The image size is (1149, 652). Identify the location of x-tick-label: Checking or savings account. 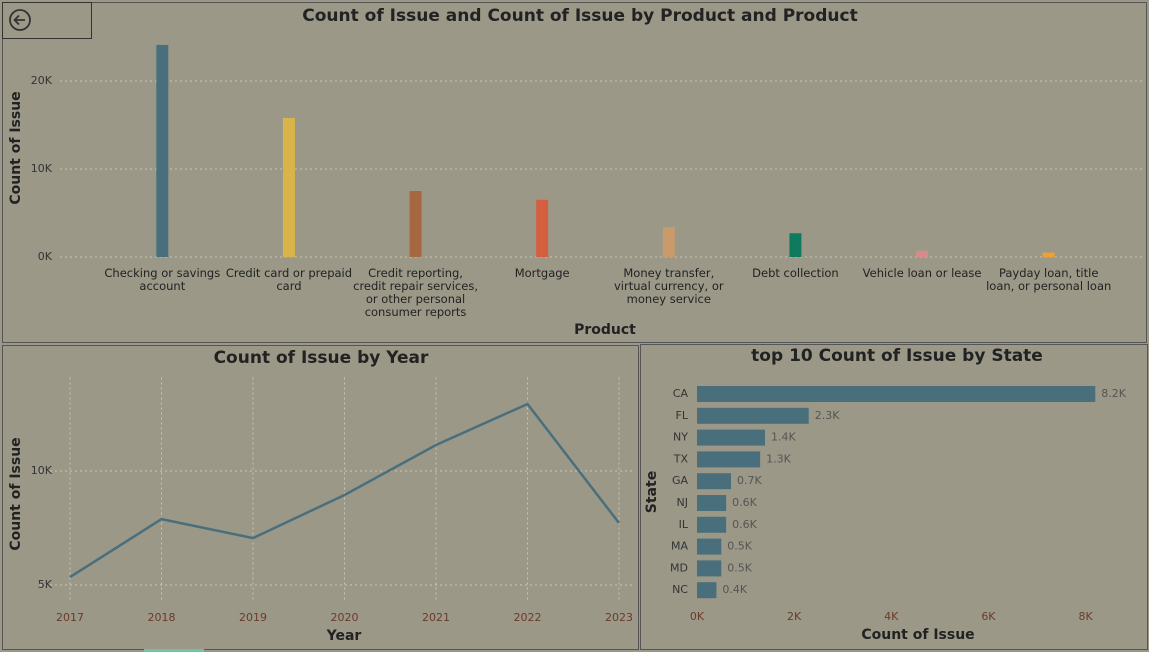
(162, 280).